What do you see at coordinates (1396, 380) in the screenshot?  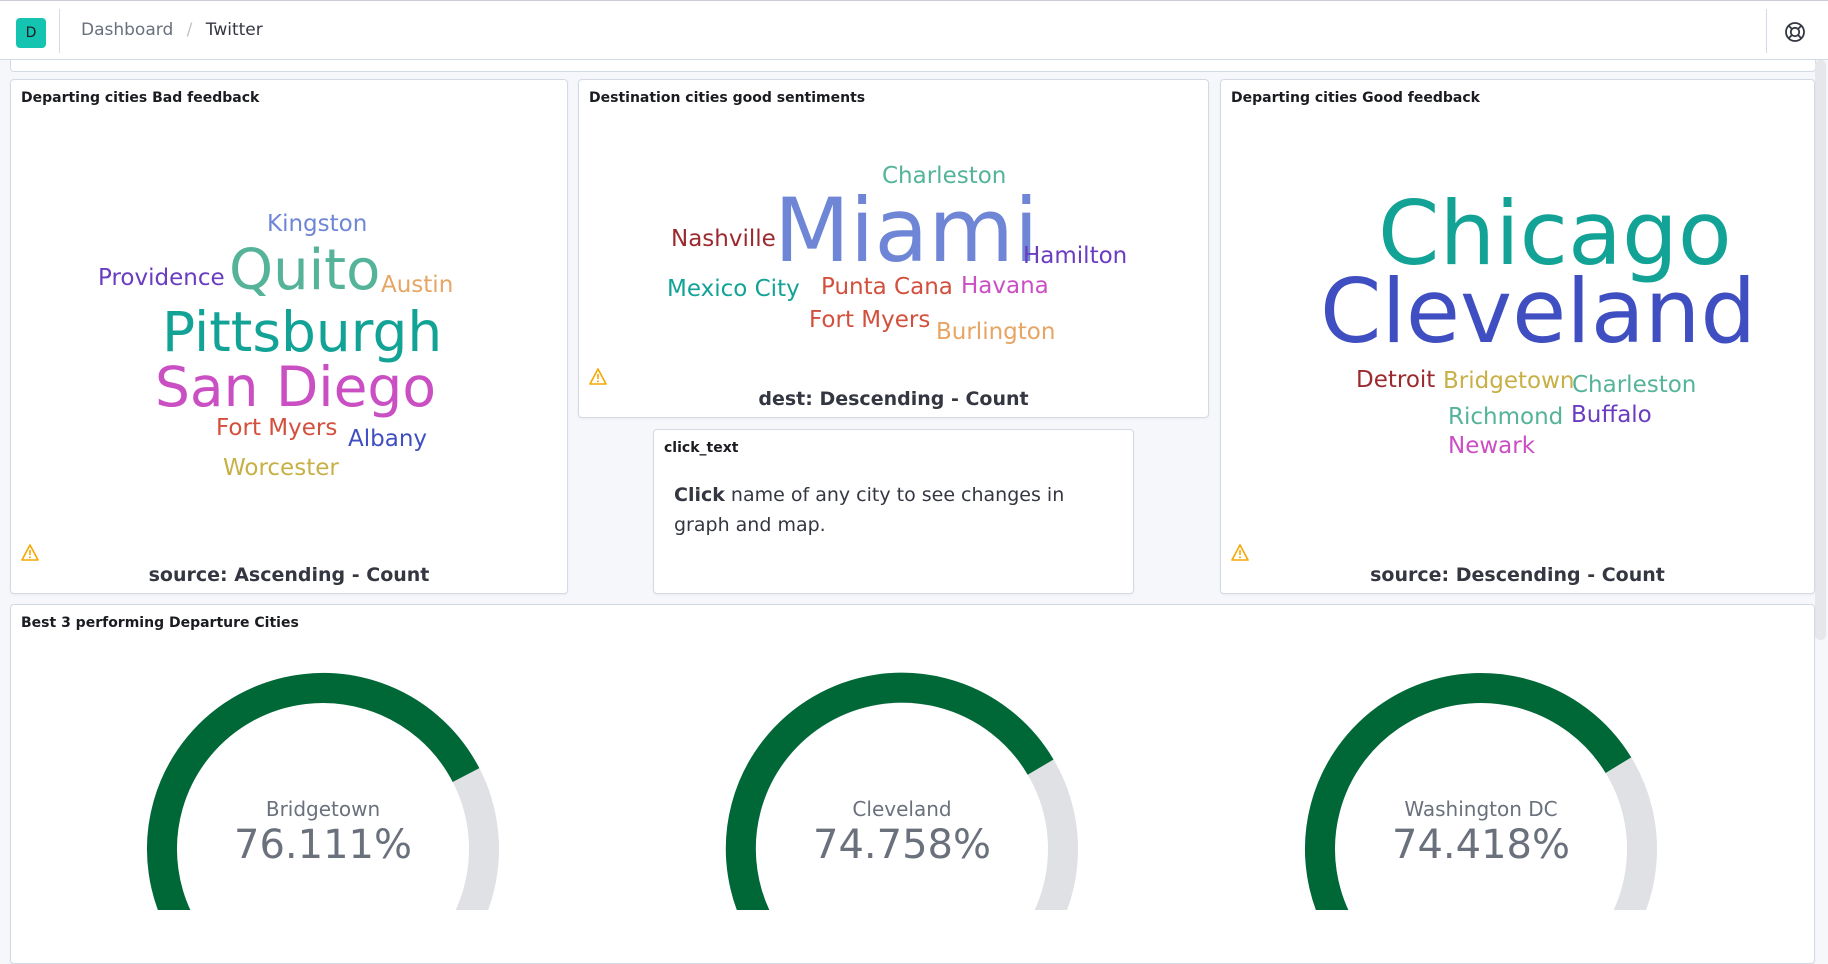 I see `word-detroit: Detroit` at bounding box center [1396, 380].